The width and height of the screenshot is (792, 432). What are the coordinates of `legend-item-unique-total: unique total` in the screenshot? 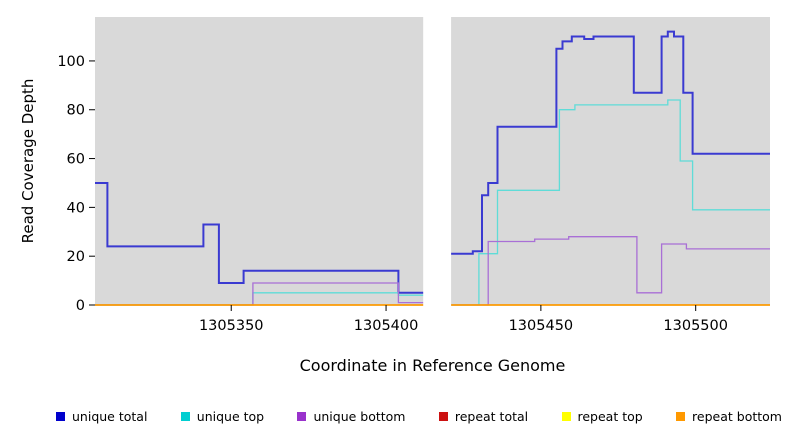 It's located at (101, 416).